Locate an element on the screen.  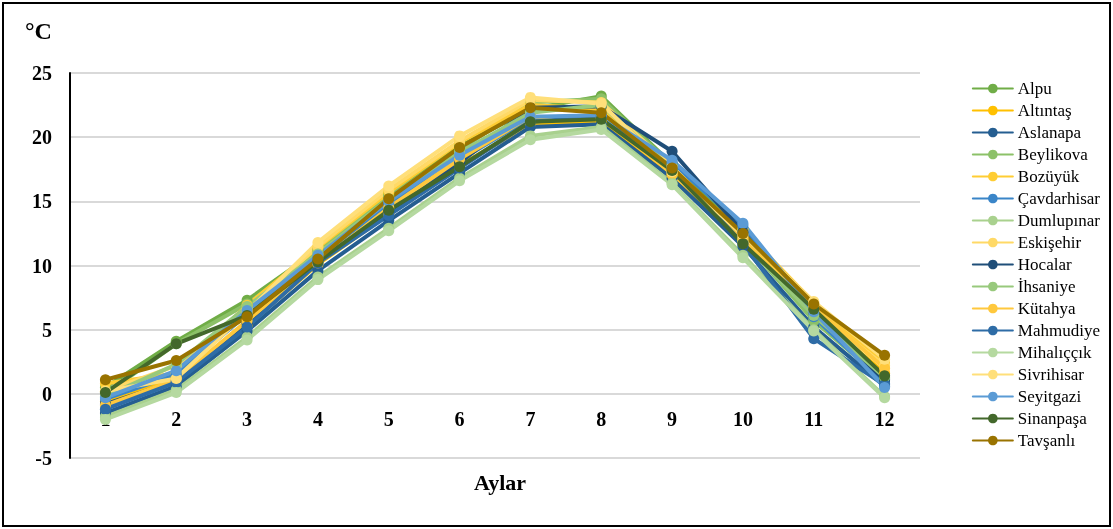
x-tick-label: 5 is located at coordinates (388, 419).